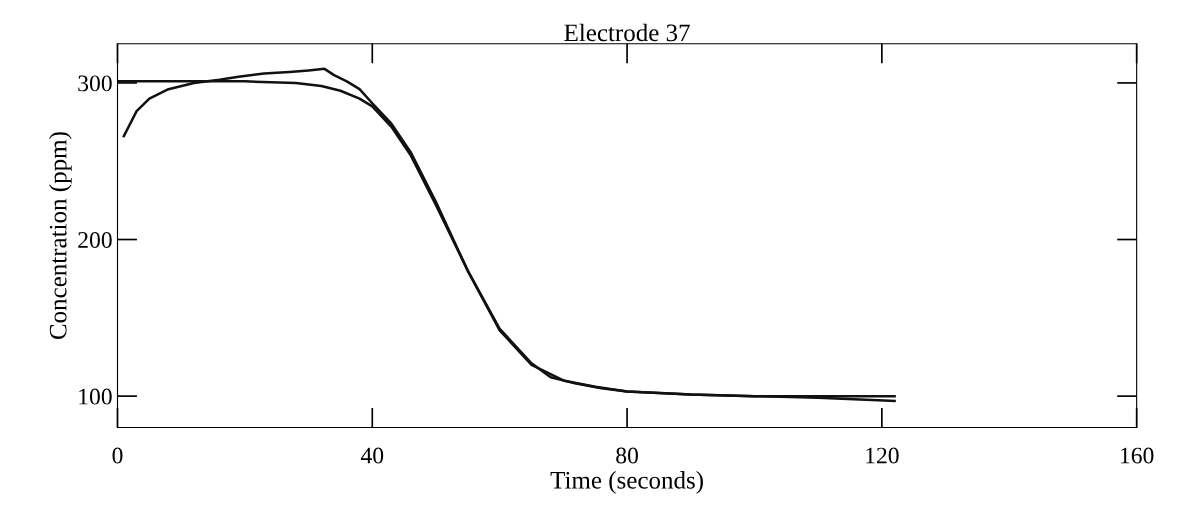 Image resolution: width=1199 pixels, height=515 pixels. What do you see at coordinates (60, 236) in the screenshot?
I see `y-axis-title: Concentration (ppm)` at bounding box center [60, 236].